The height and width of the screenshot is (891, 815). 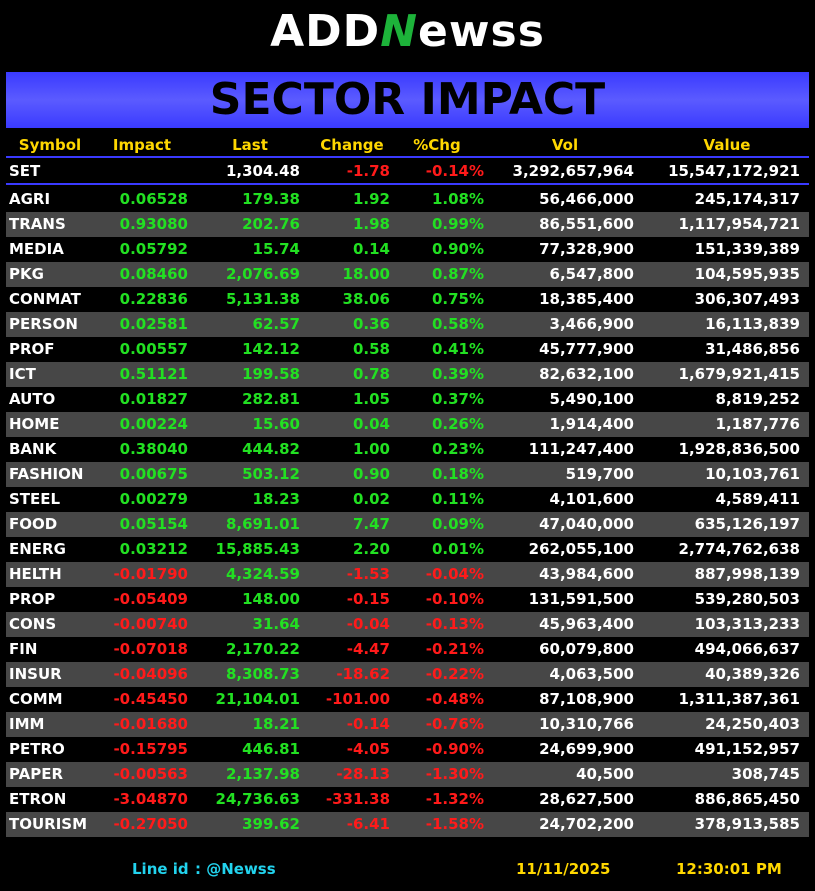 What do you see at coordinates (153, 274) in the screenshot?
I see `cell: 0.08460` at bounding box center [153, 274].